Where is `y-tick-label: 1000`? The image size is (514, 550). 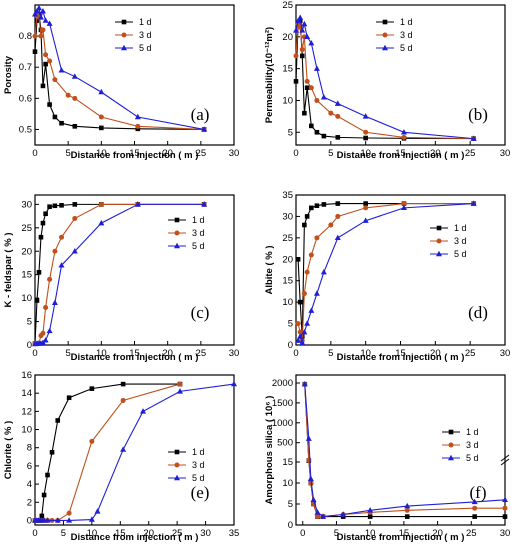
y-tick-label: 1000 is located at coordinates (282, 423).